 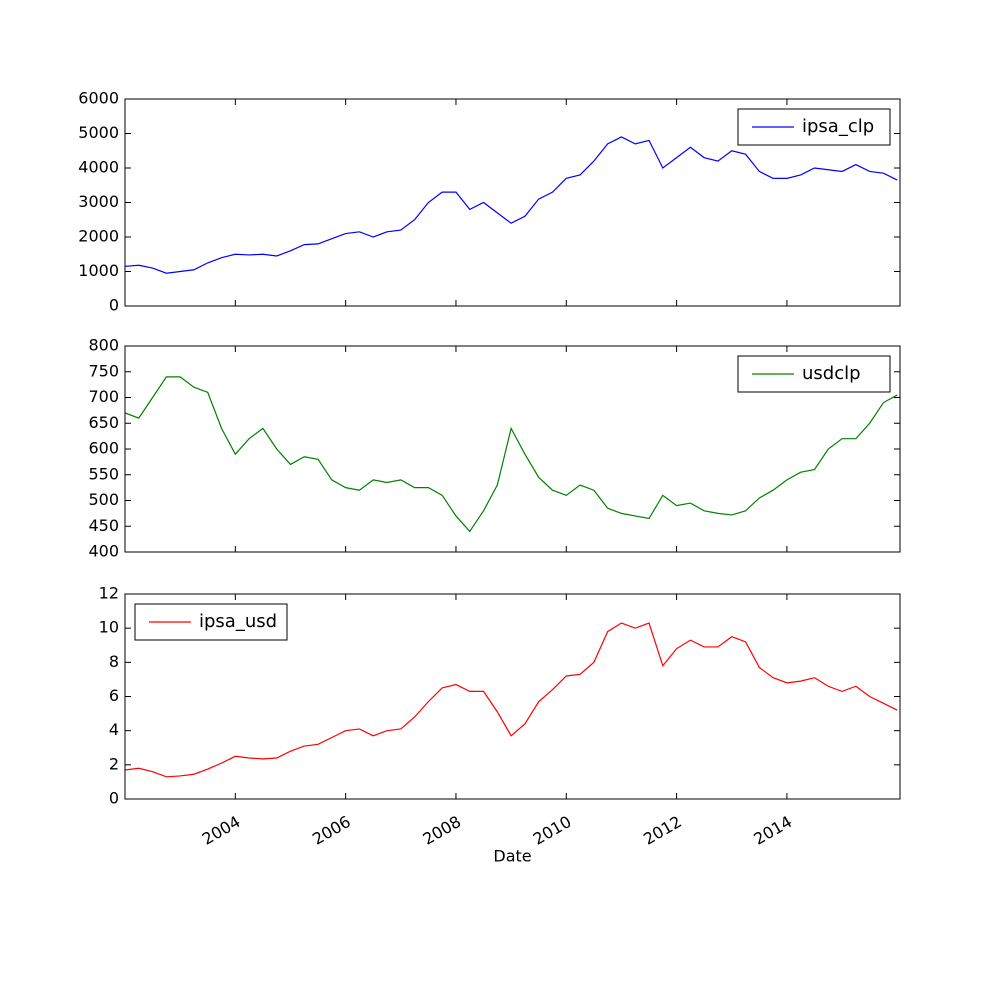 What do you see at coordinates (98, 98) in the screenshot?
I see `y-tick-label: 6000` at bounding box center [98, 98].